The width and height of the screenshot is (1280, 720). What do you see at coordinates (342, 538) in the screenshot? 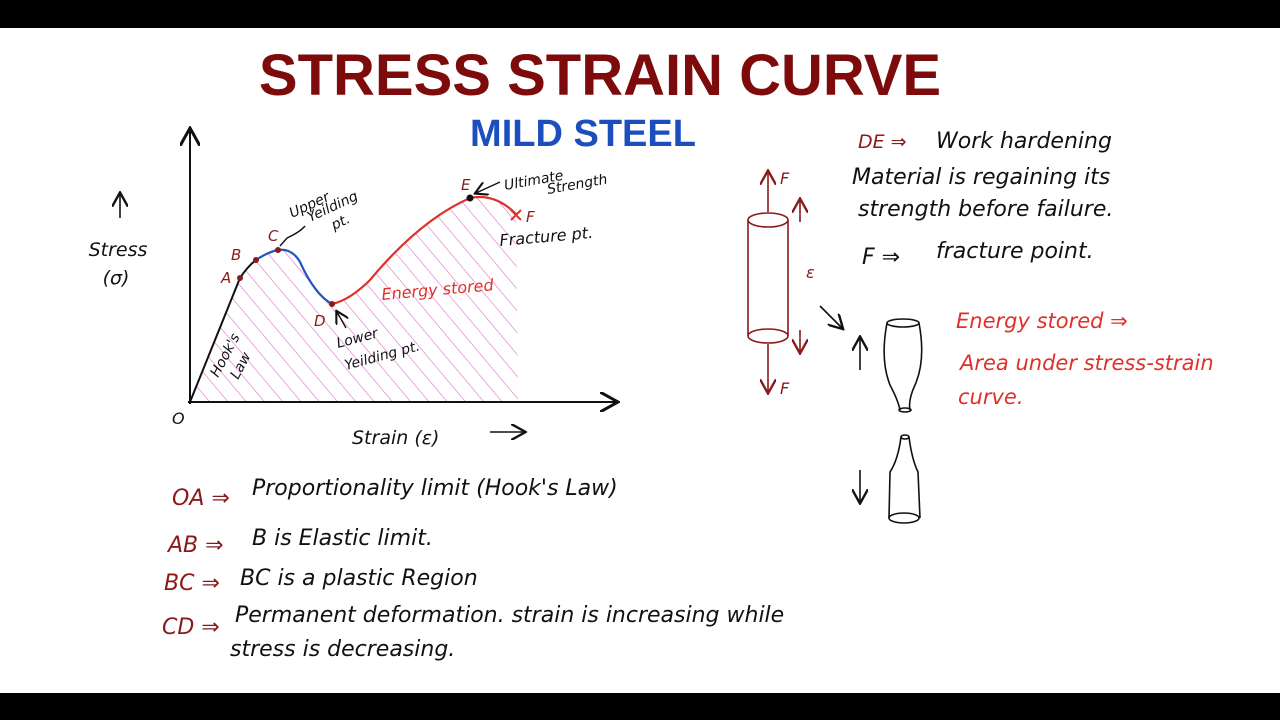
I see `note-text: B is Elastic limit.` at bounding box center [342, 538].